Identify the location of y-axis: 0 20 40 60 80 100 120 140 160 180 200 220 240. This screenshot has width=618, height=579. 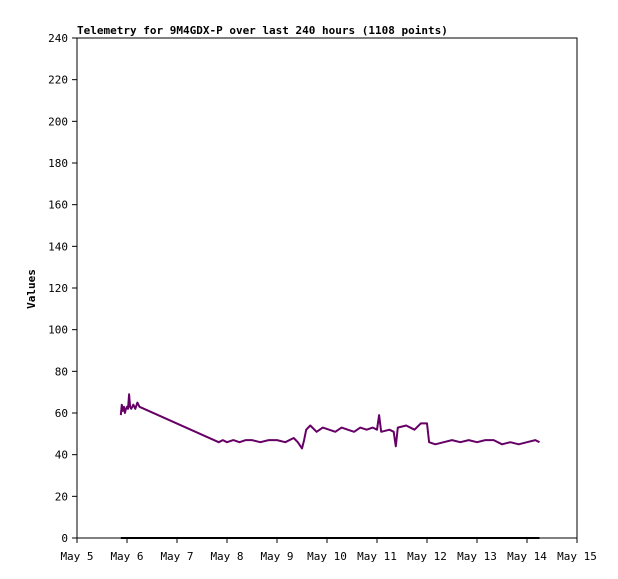
(62, 288).